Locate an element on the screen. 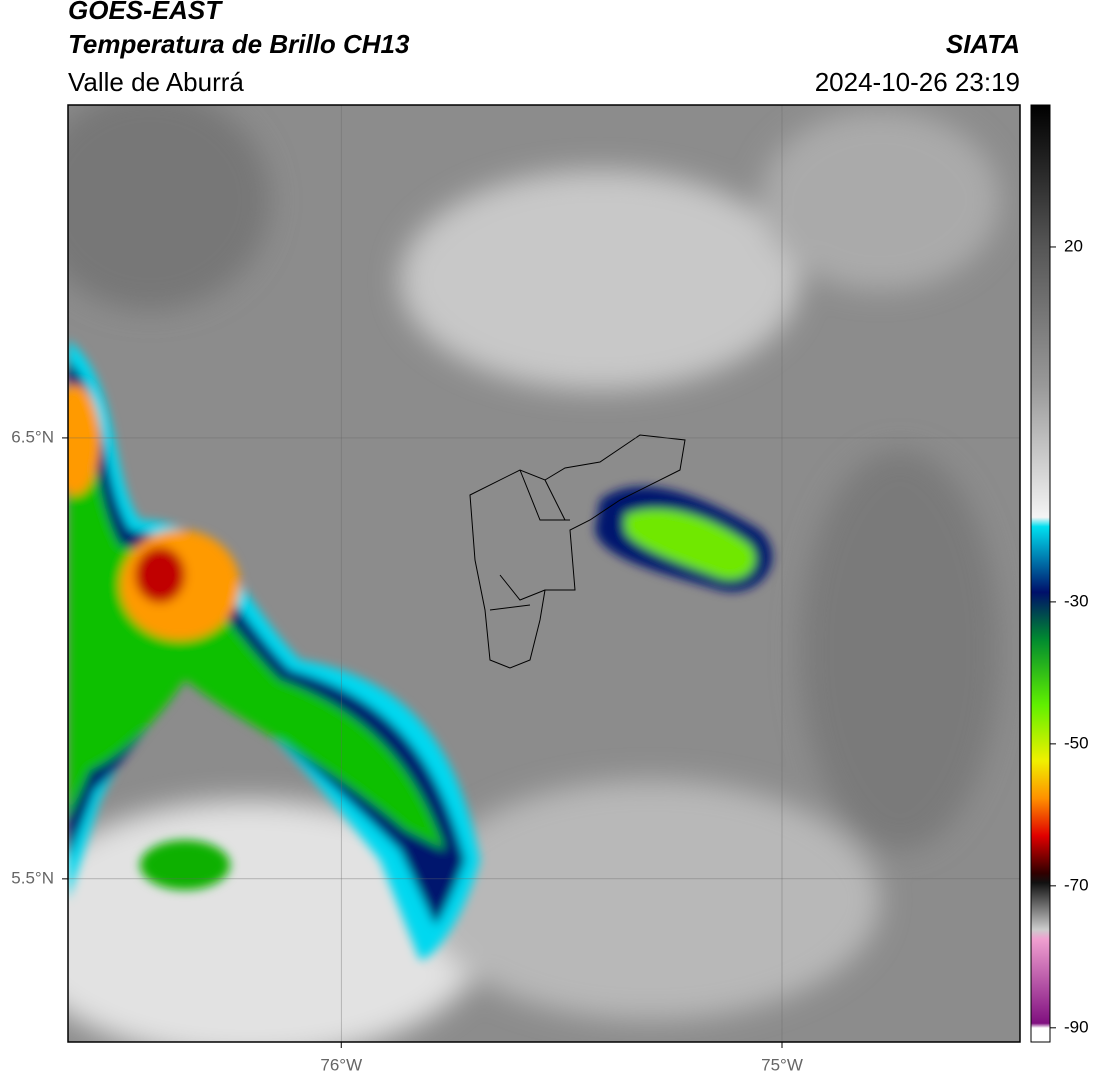 The width and height of the screenshot is (1094, 1078). x-tick-label: 76°W is located at coordinates (341, 1064).